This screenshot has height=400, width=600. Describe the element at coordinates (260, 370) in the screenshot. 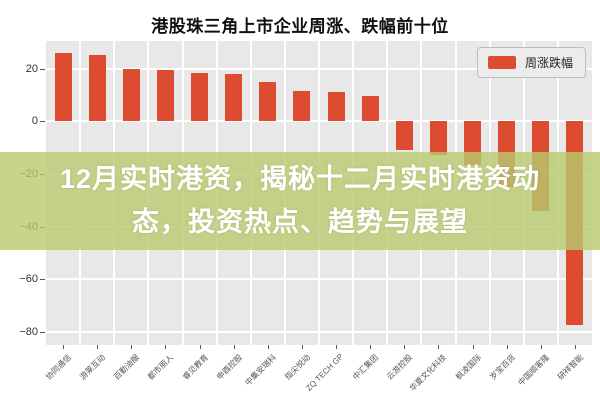

I see `x-axis-tick-label: 中集安瑞科` at that location.